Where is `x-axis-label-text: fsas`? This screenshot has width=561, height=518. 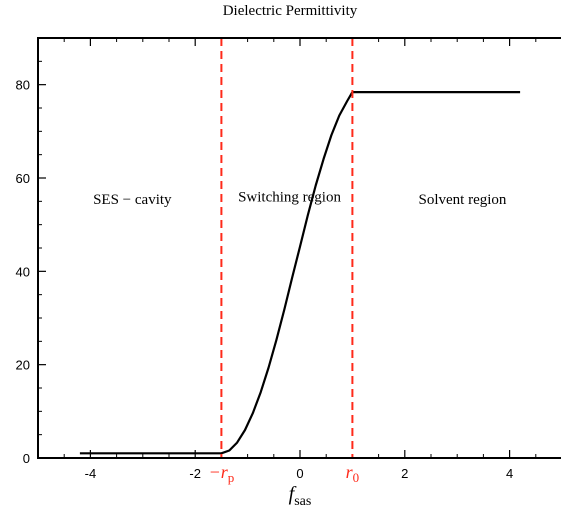
x-axis-label-text: fsas is located at coordinates (300, 496).